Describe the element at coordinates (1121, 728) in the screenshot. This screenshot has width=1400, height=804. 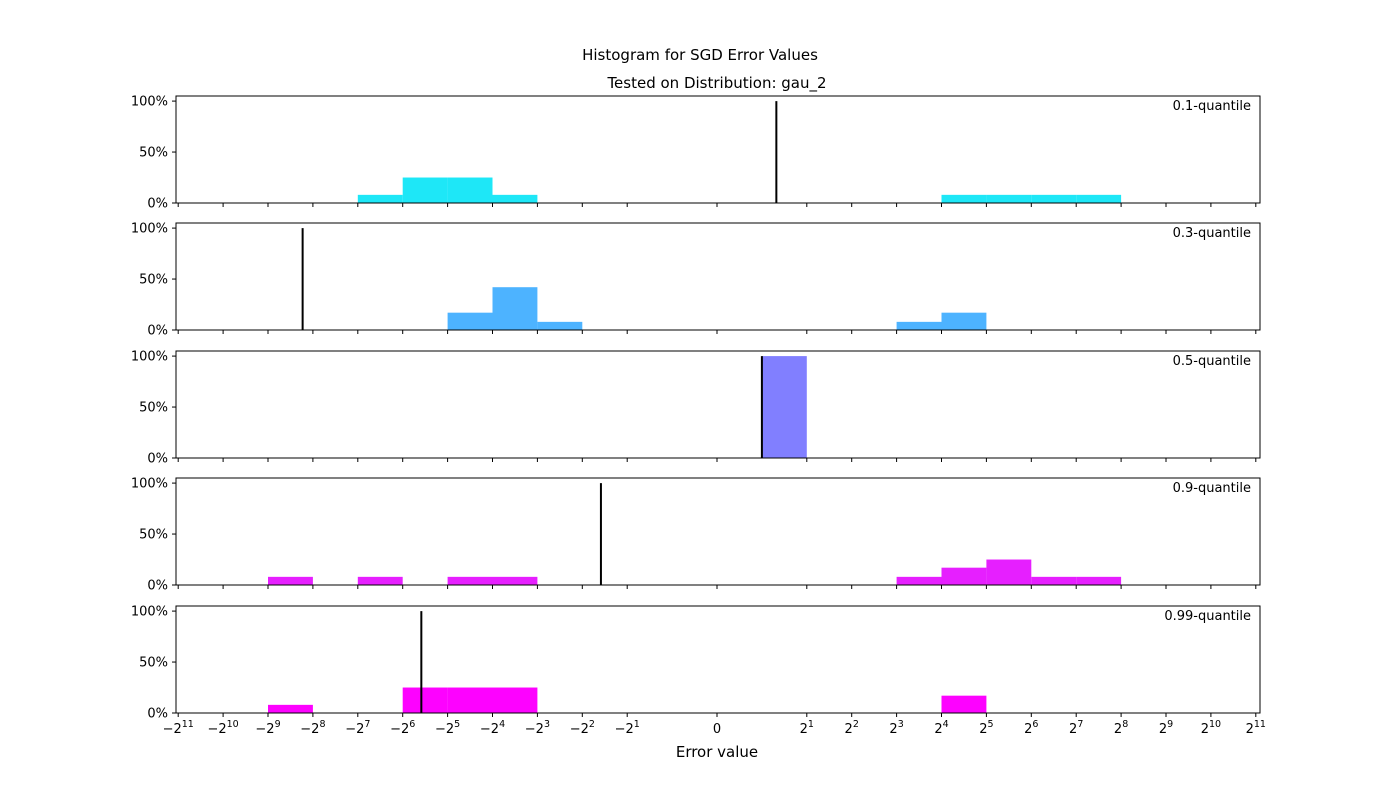
I see `x-tick-label: 28` at that location.